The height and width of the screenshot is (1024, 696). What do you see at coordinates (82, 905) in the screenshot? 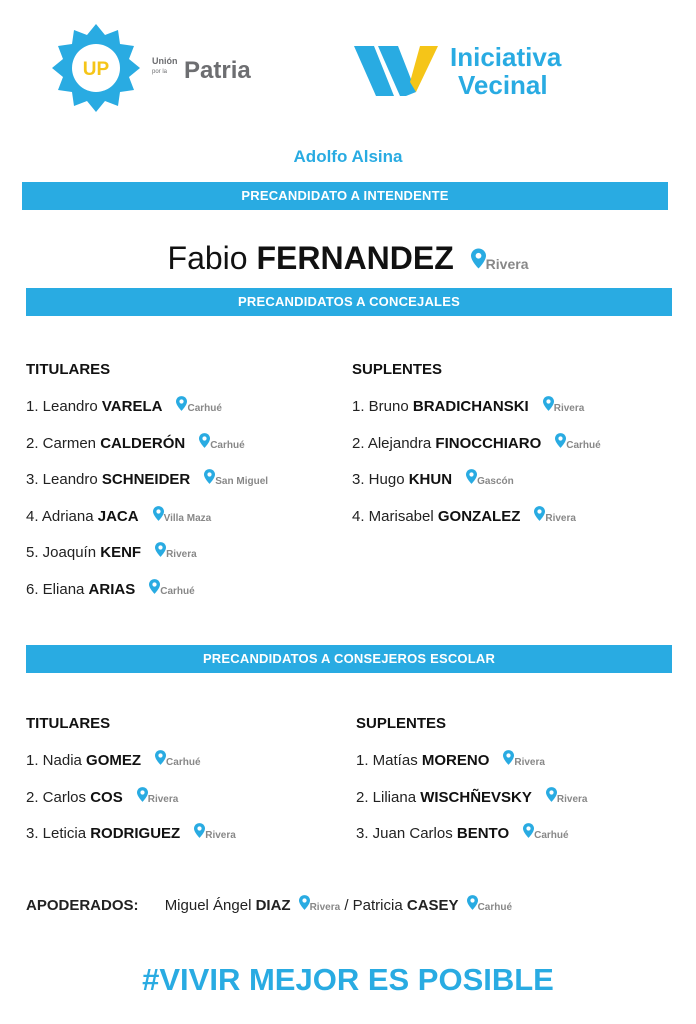
I see `apoderados-label: APODERADOS:` at bounding box center [82, 905].